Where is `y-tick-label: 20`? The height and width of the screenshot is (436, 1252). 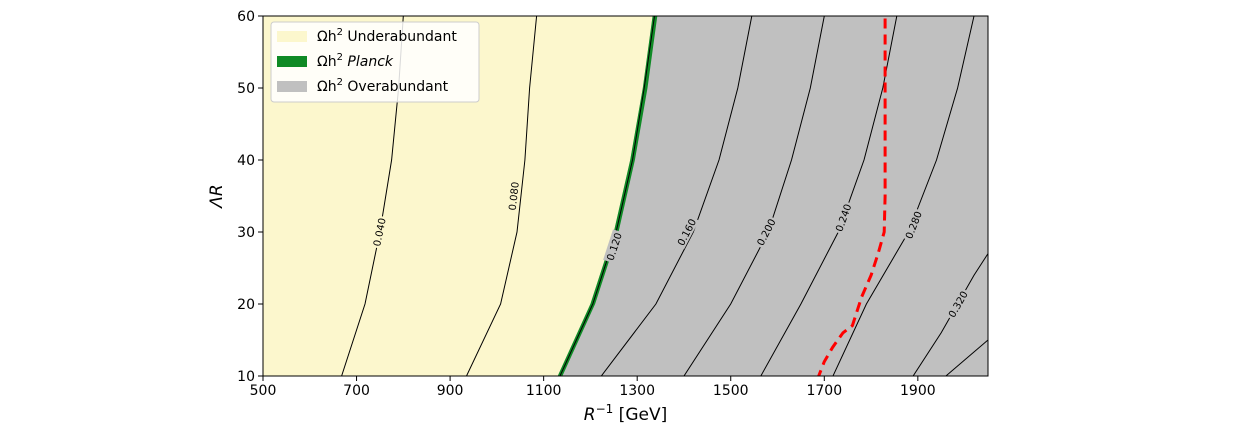
y-tick-label: 20 is located at coordinates (246, 305).